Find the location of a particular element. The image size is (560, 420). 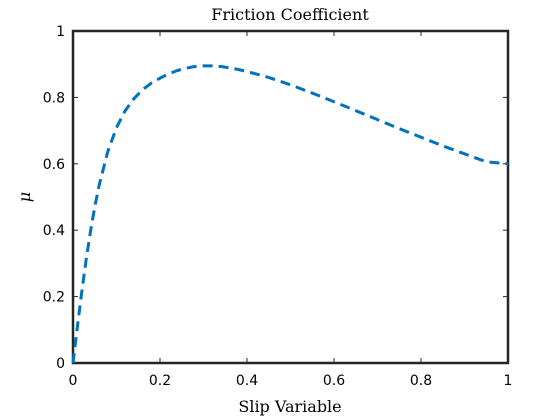

y-tick-label: 0 is located at coordinates (60, 364).